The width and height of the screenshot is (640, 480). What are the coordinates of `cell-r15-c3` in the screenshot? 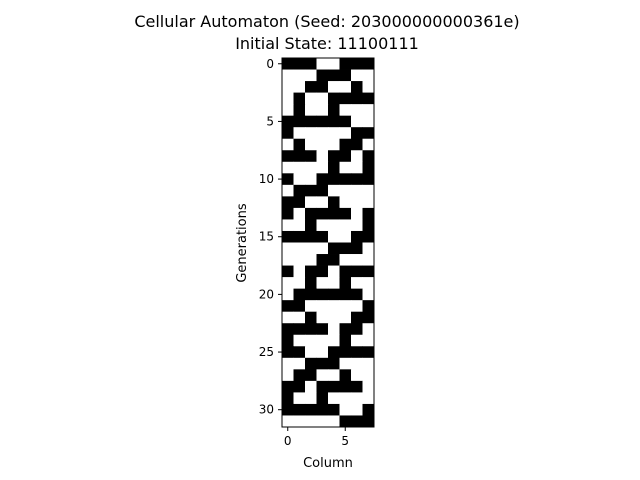 It's located at (322, 236).